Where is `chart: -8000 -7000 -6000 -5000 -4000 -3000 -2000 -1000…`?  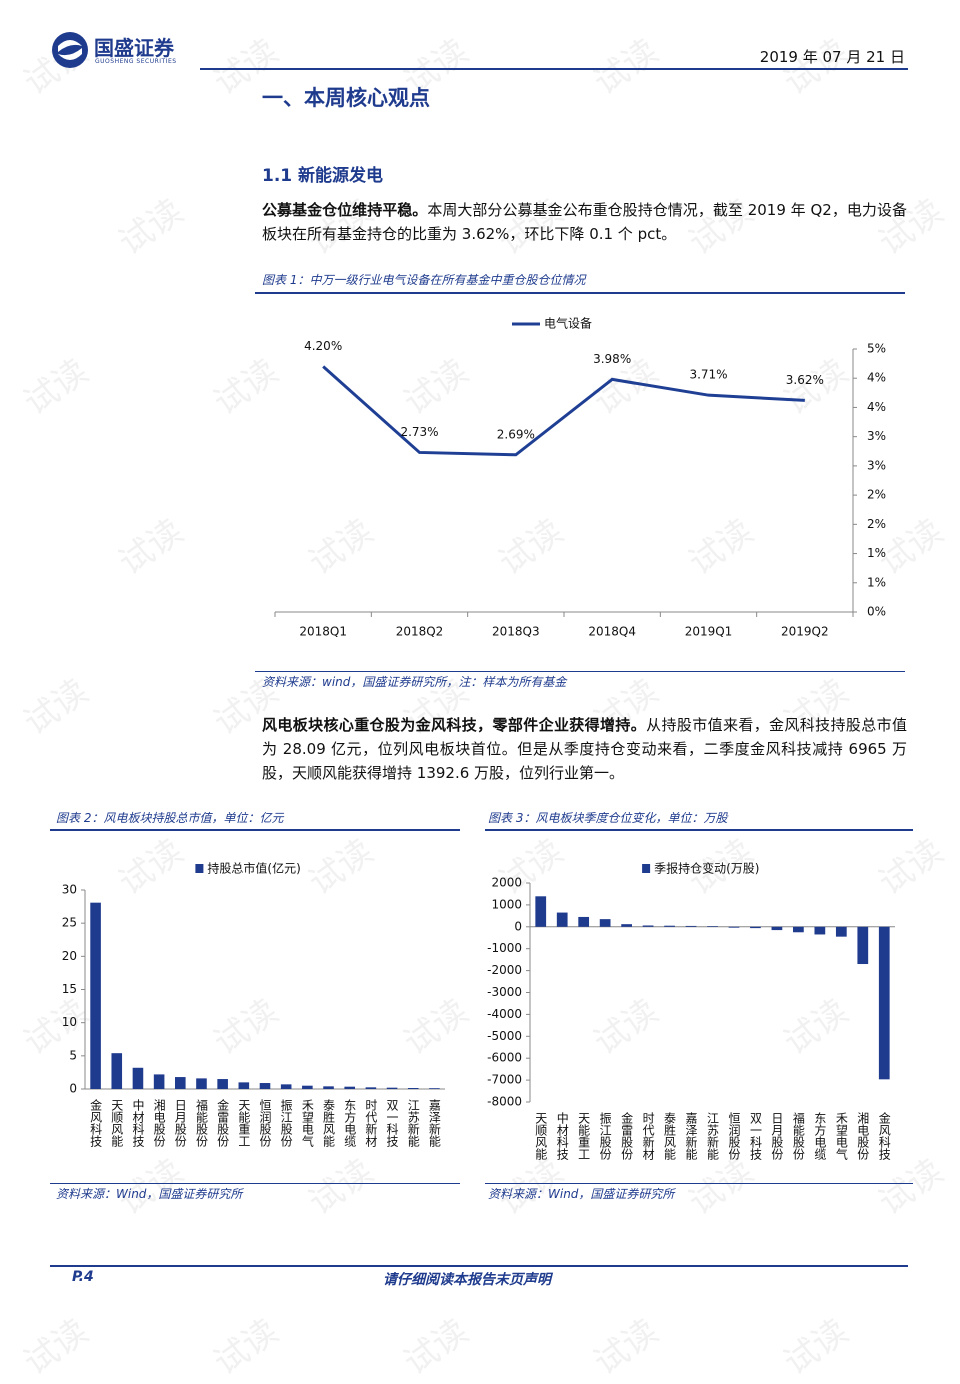
chart: -8000 -7000 -6000 -5000 -4000 -3000 -2000 -1000… is located at coordinates (691, 1010).